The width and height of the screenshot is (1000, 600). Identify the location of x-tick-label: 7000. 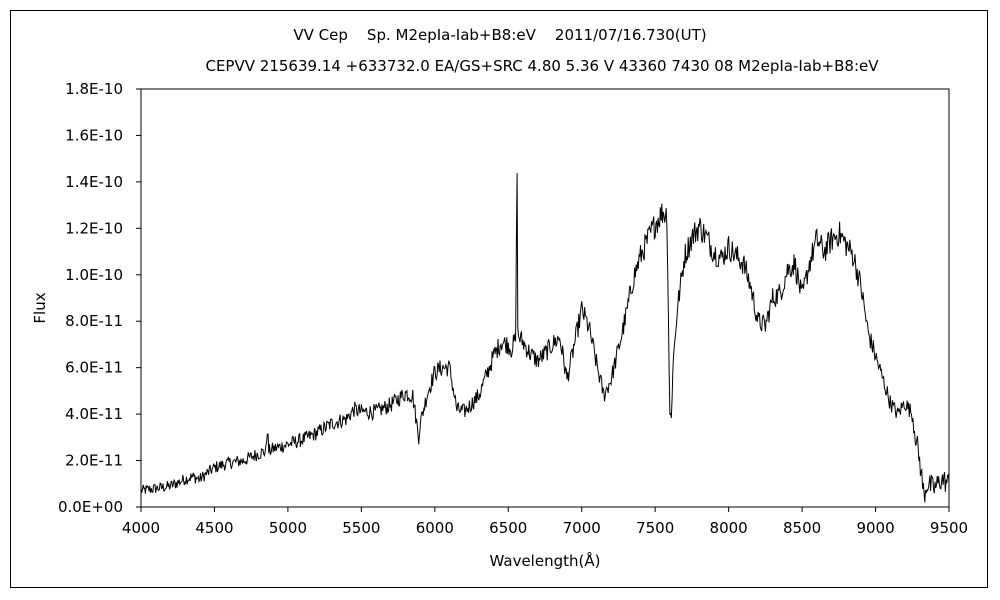
(582, 528).